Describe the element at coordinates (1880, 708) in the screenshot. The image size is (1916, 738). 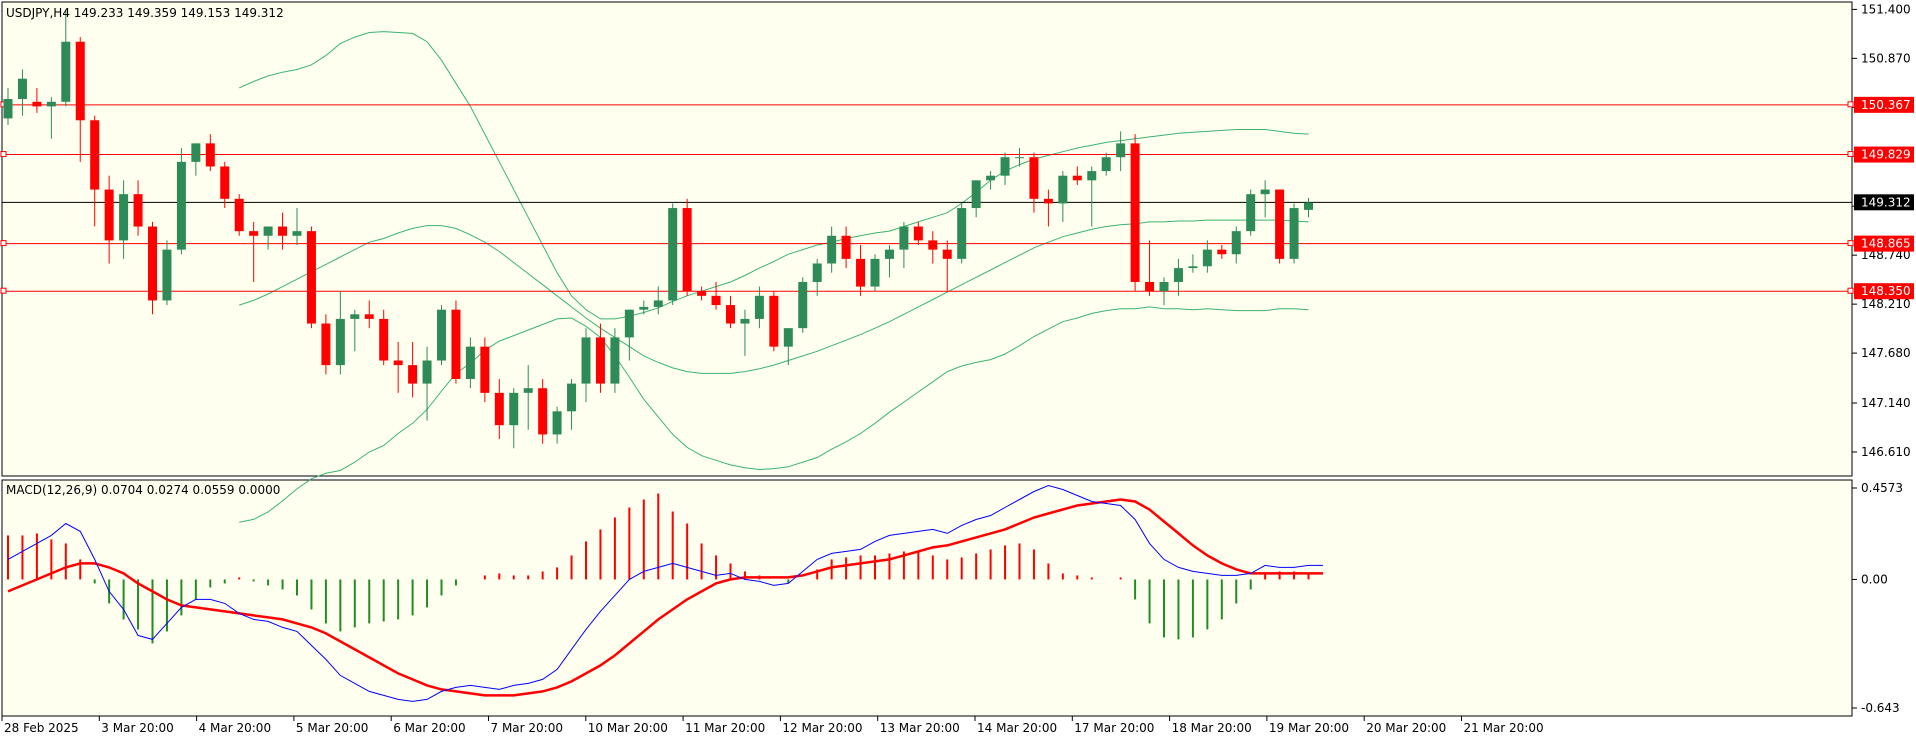
I see `macd-y-tick-label: -0.643` at that location.